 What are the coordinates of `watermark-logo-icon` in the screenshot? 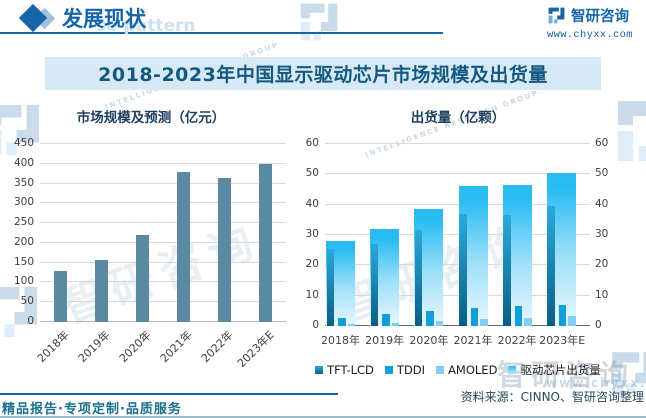 It's located at (319, 22).